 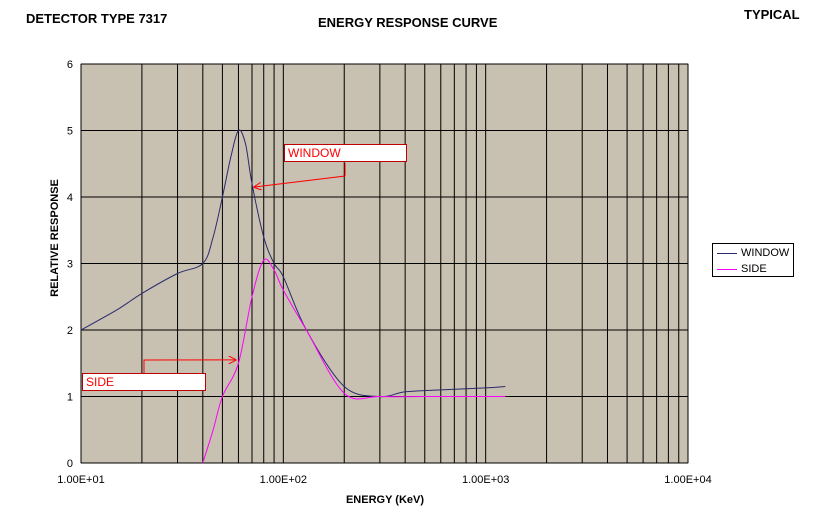 What do you see at coordinates (385, 500) in the screenshot?
I see `x-axis-label: ENERGY (KeV)` at bounding box center [385, 500].